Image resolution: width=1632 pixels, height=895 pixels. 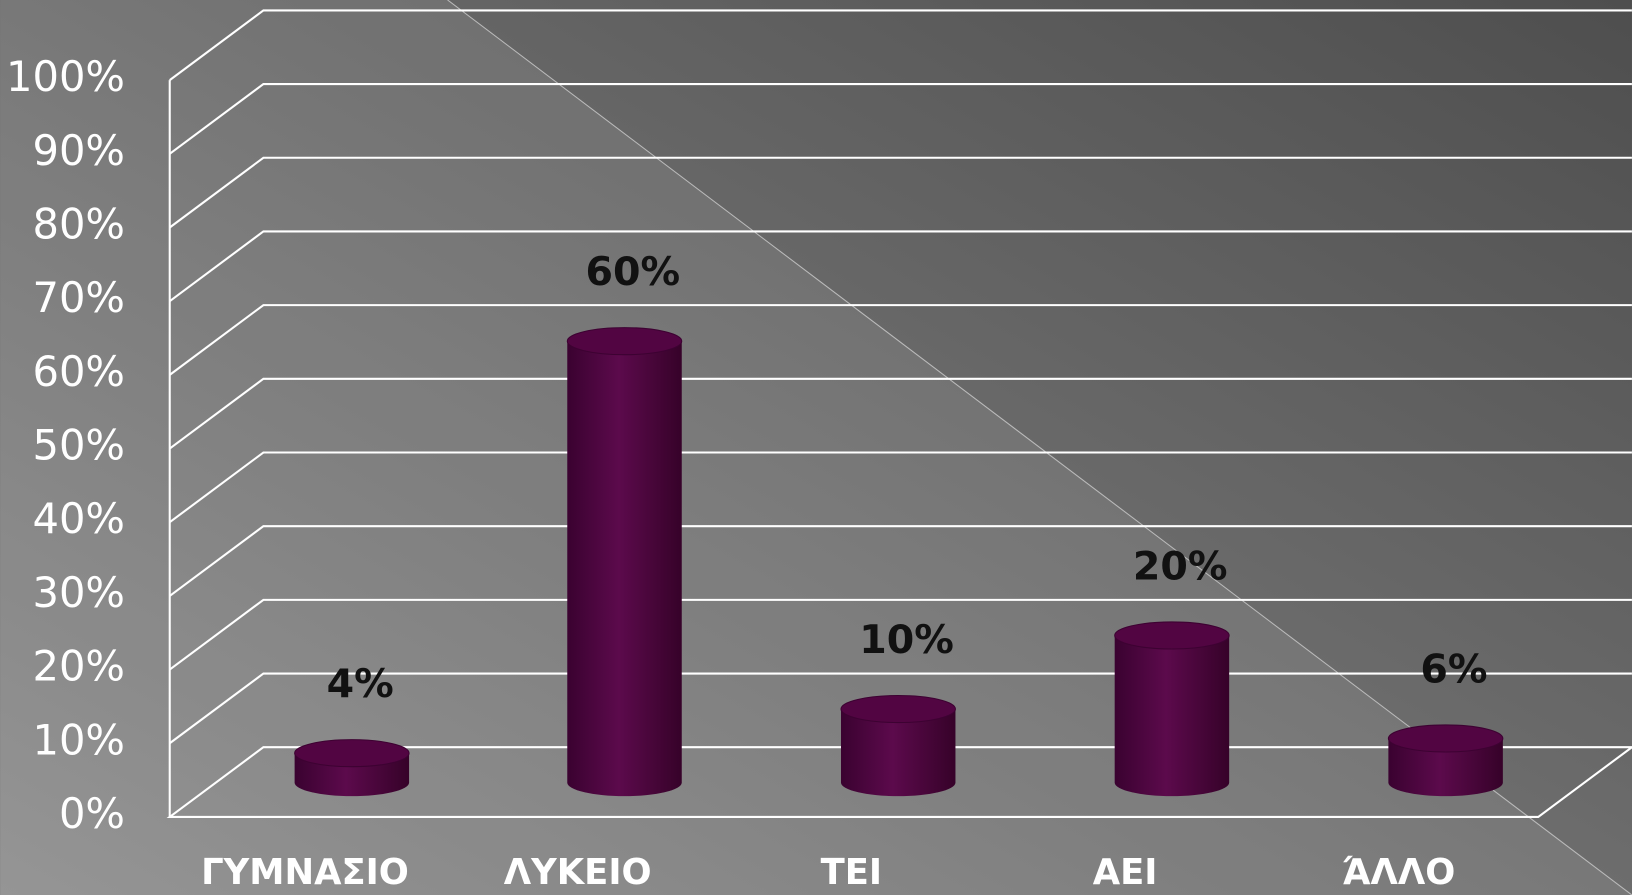 What do you see at coordinates (65, 76) in the screenshot?
I see `y-tick-label: 100%` at bounding box center [65, 76].